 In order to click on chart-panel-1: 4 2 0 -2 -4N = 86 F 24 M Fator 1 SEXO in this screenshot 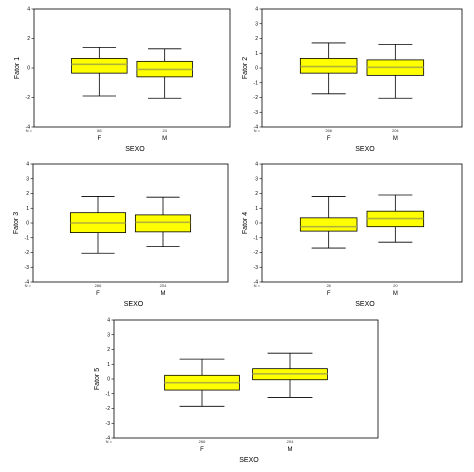, I will do `click(122, 80)`.